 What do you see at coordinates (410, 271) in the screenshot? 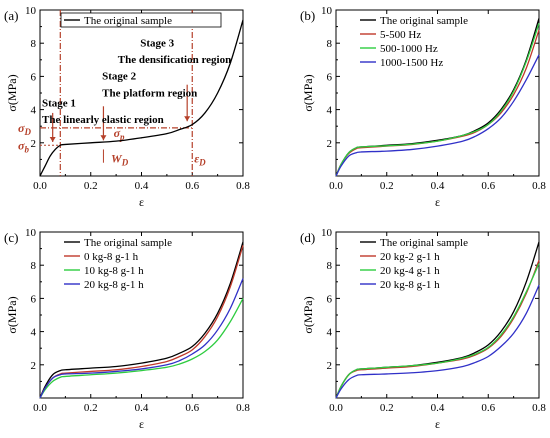
I see `legend-label: 20 kg-4 g-1 h` at bounding box center [410, 271].